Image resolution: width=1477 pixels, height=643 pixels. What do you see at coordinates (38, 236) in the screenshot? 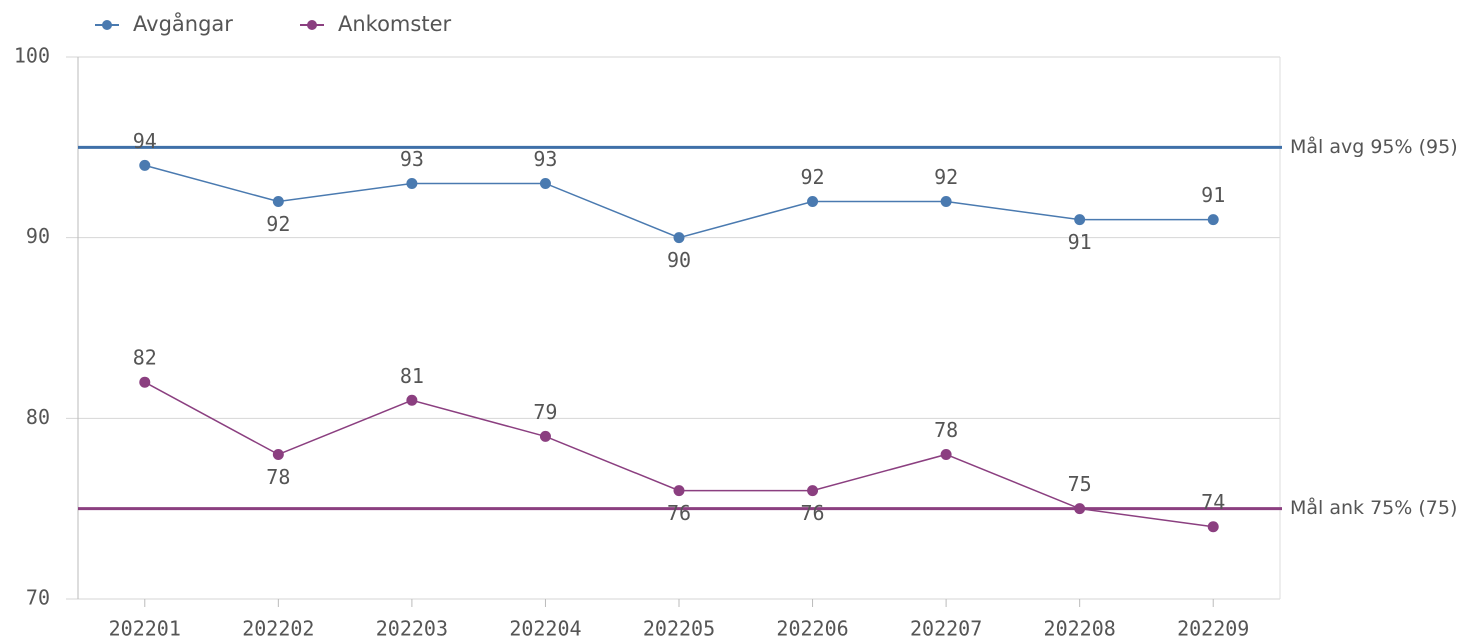
I see `y-tick-label: 90` at bounding box center [38, 236].